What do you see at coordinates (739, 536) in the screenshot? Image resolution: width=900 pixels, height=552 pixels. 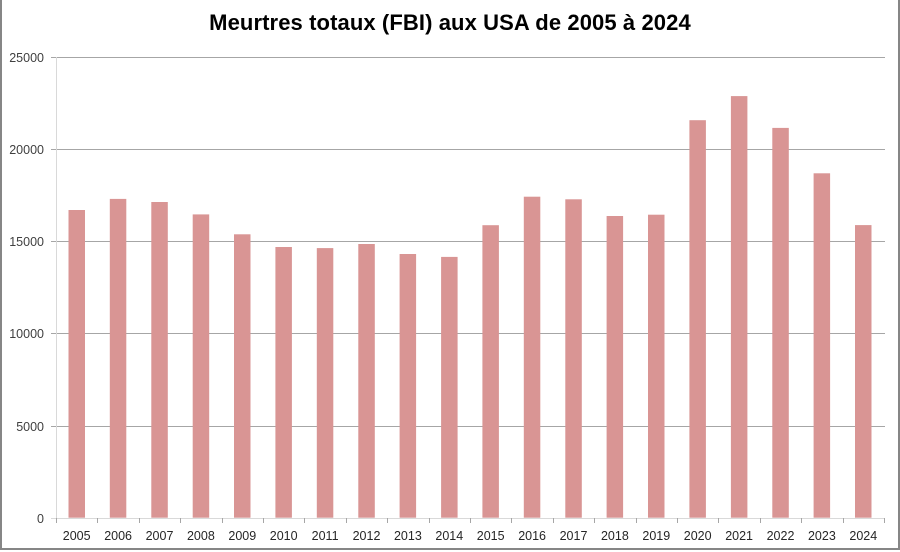 I see `x-tick-label: 2021` at bounding box center [739, 536].